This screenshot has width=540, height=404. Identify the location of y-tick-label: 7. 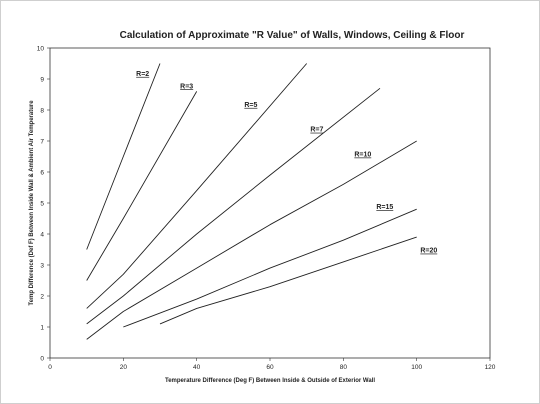
(42, 141).